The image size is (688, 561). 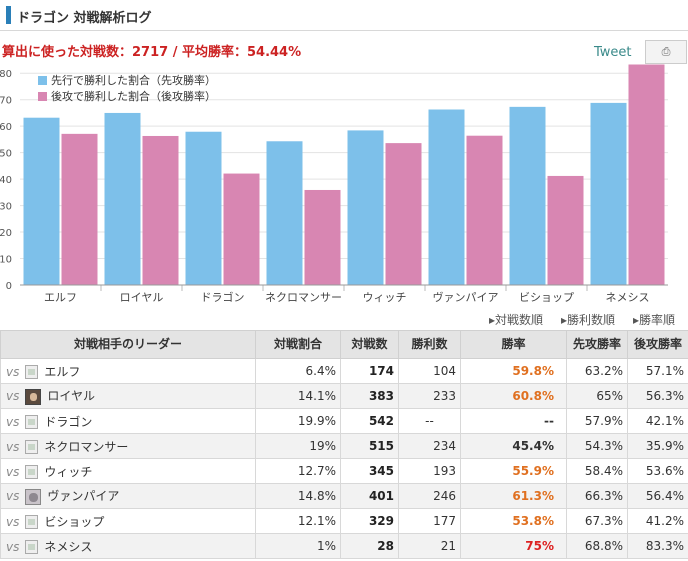 What do you see at coordinates (657, 421) in the screenshot?
I see `second-winrate-cell: 42.1%` at bounding box center [657, 421].